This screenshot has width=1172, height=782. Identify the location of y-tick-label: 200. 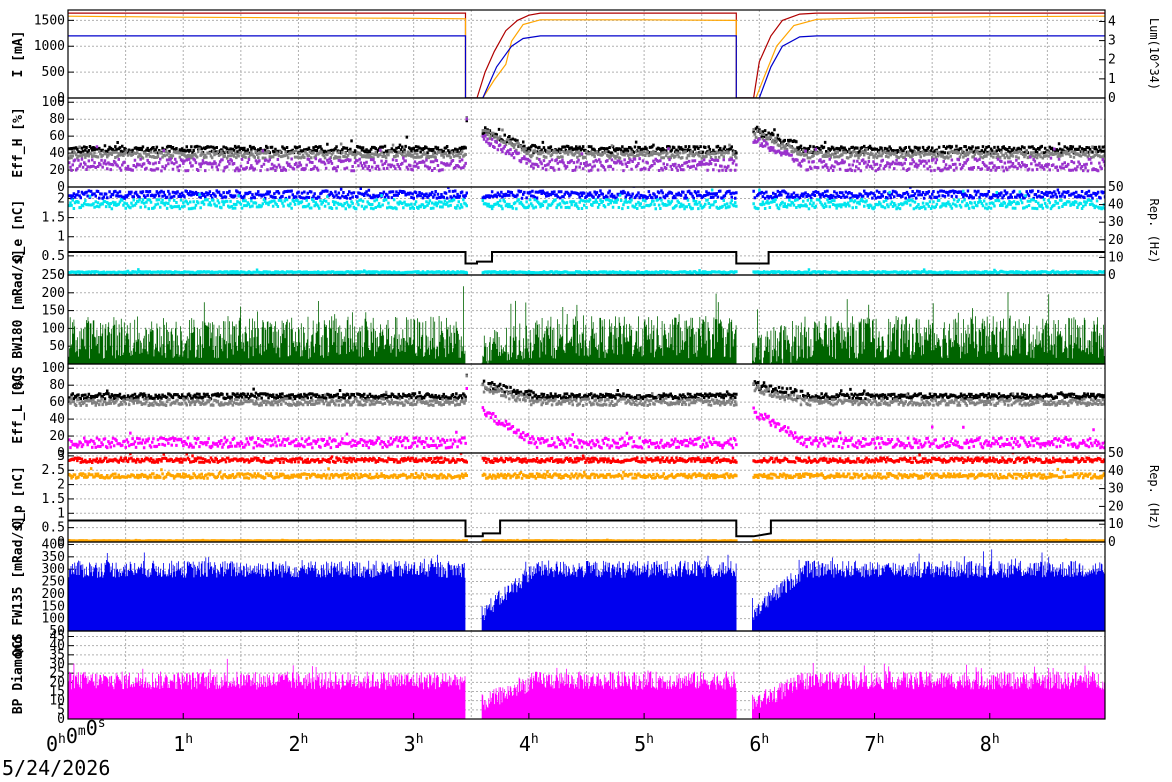
(53, 594).